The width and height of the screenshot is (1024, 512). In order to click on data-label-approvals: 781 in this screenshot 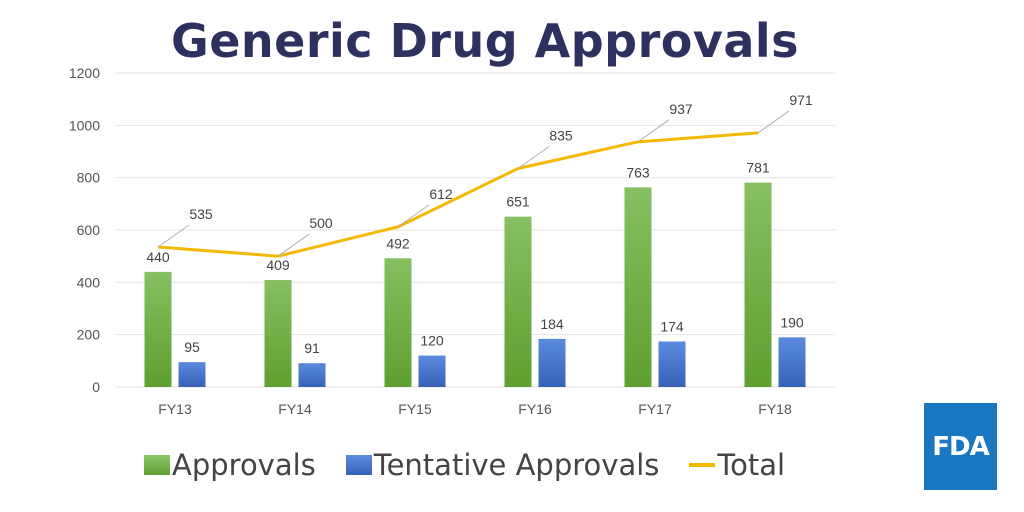, I will do `click(758, 168)`.